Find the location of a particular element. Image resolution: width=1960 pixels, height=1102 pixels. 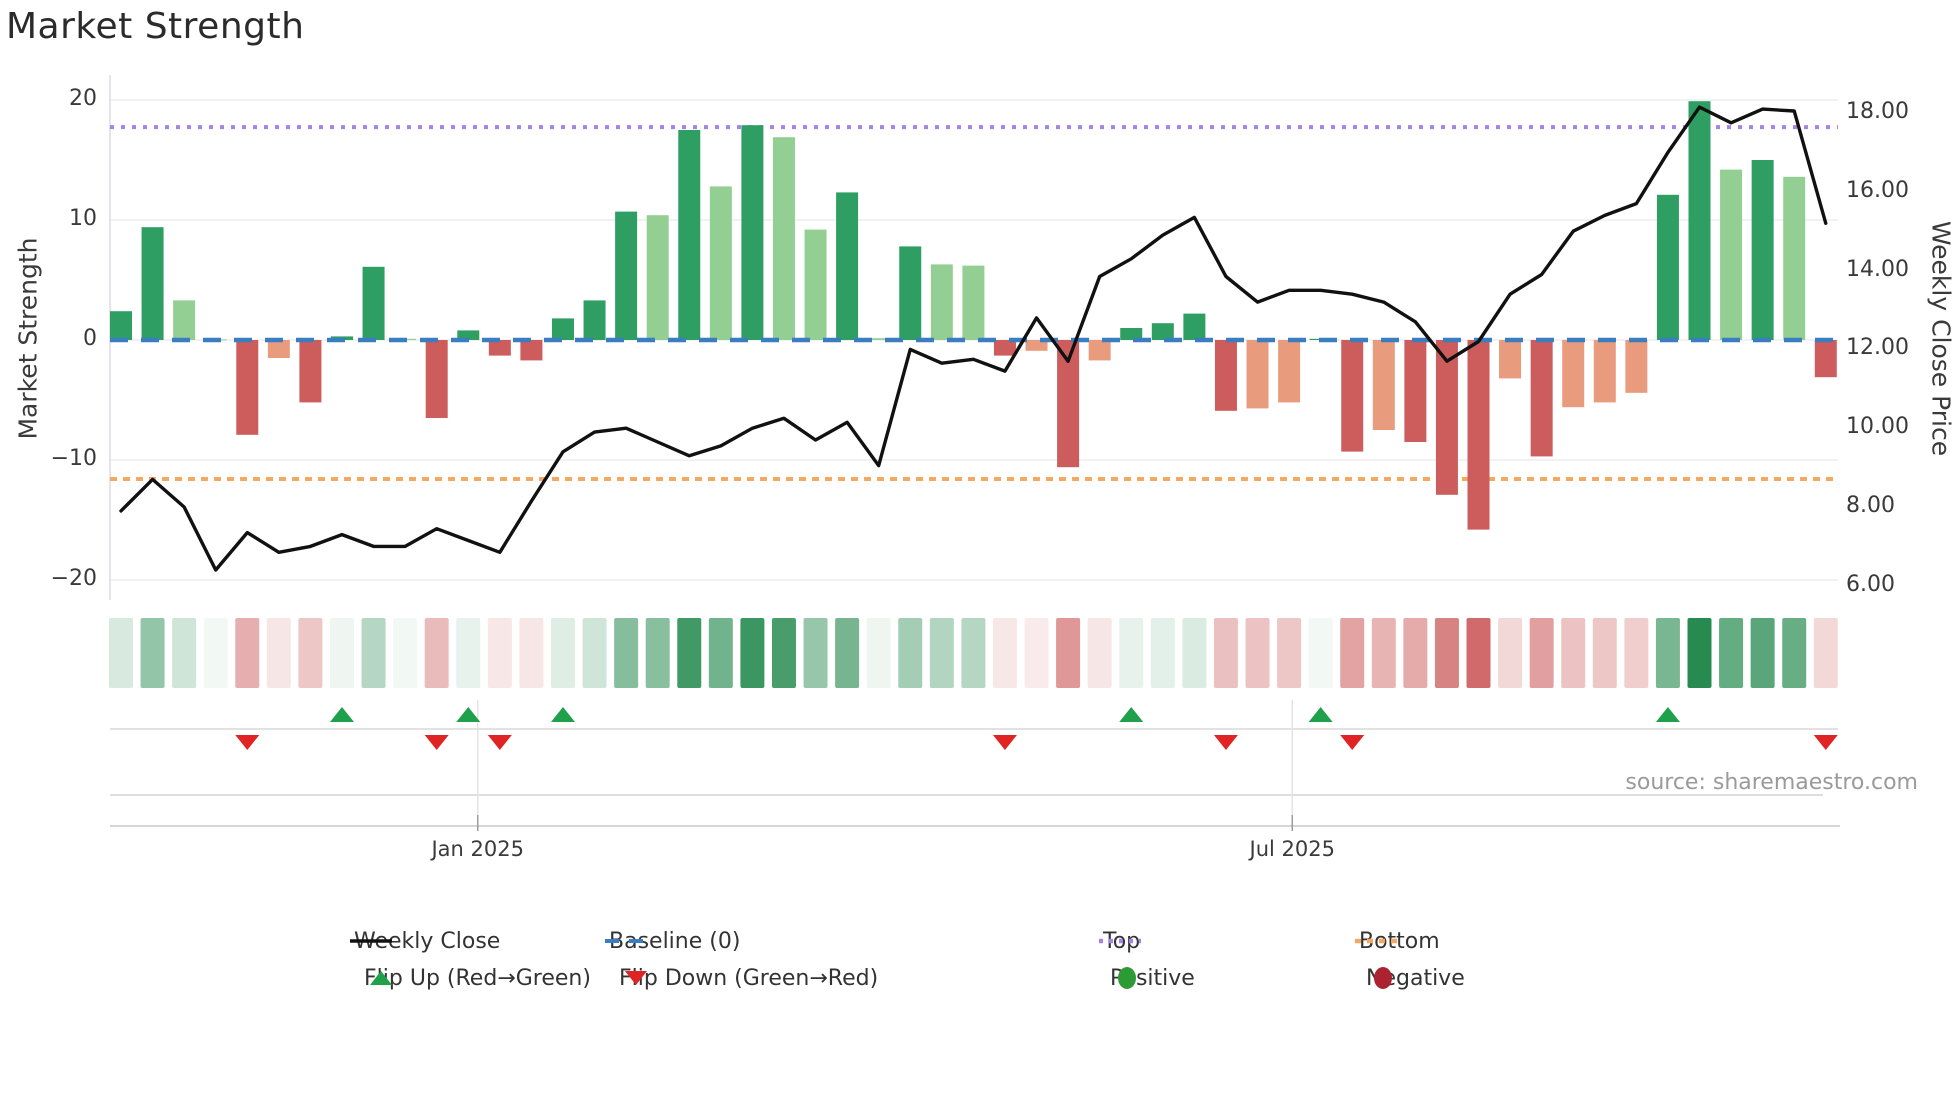

right-tick-label: 8.00 is located at coordinates (1870, 505).